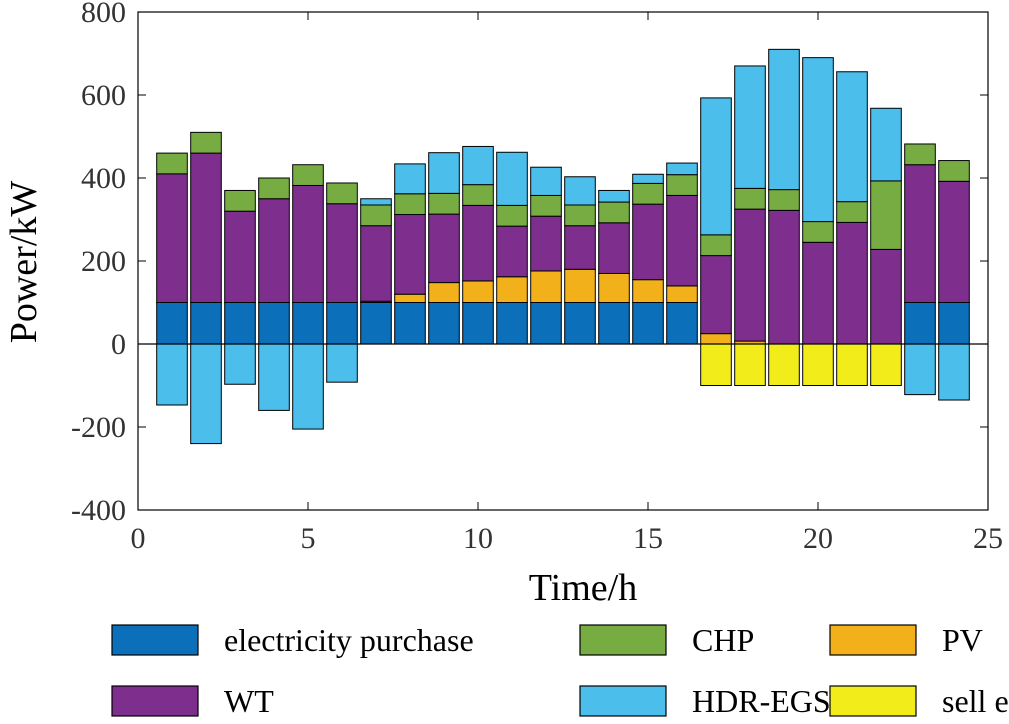 Image resolution: width=1009 pixels, height=724 pixels. What do you see at coordinates (240, 323) in the screenshot?
I see `bar-electricity-purchase-t3` at bounding box center [240, 323].